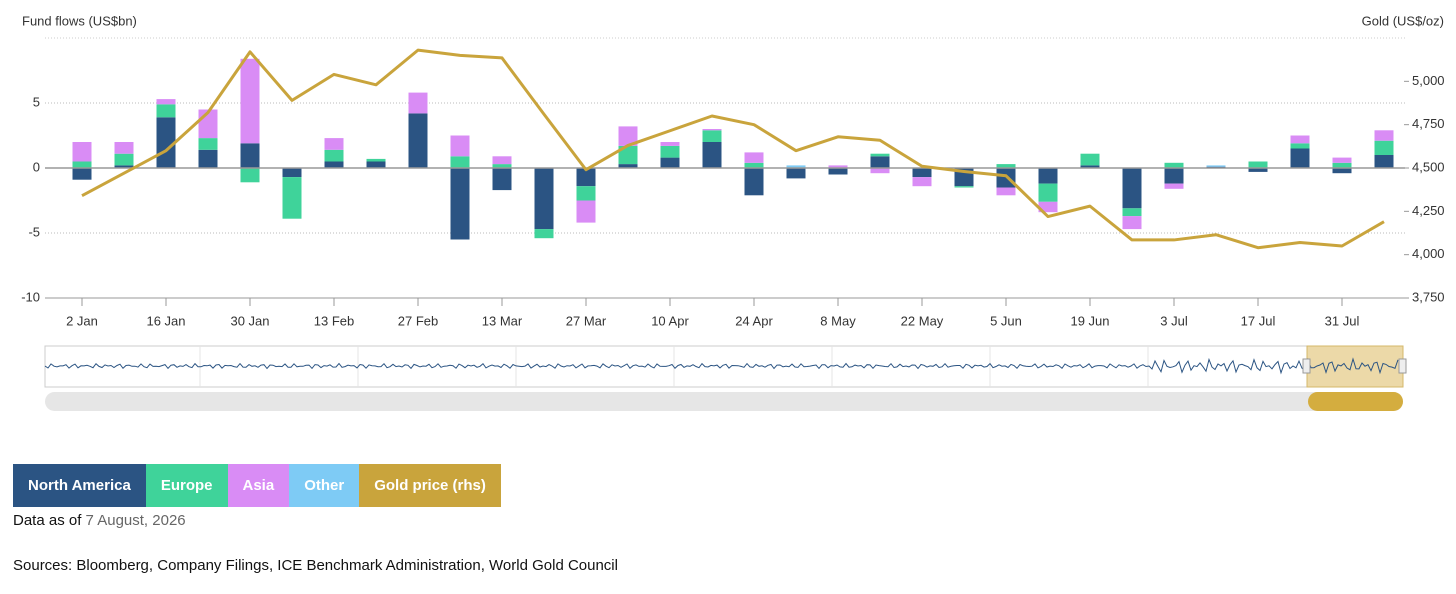  I want to click on y-tick-label: 0, so click(36, 166).